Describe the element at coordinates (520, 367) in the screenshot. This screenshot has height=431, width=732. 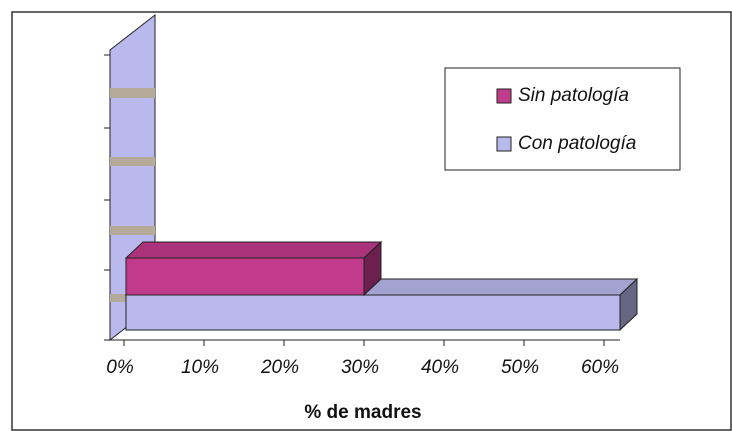
I see `x-tick-label: 50%` at that location.